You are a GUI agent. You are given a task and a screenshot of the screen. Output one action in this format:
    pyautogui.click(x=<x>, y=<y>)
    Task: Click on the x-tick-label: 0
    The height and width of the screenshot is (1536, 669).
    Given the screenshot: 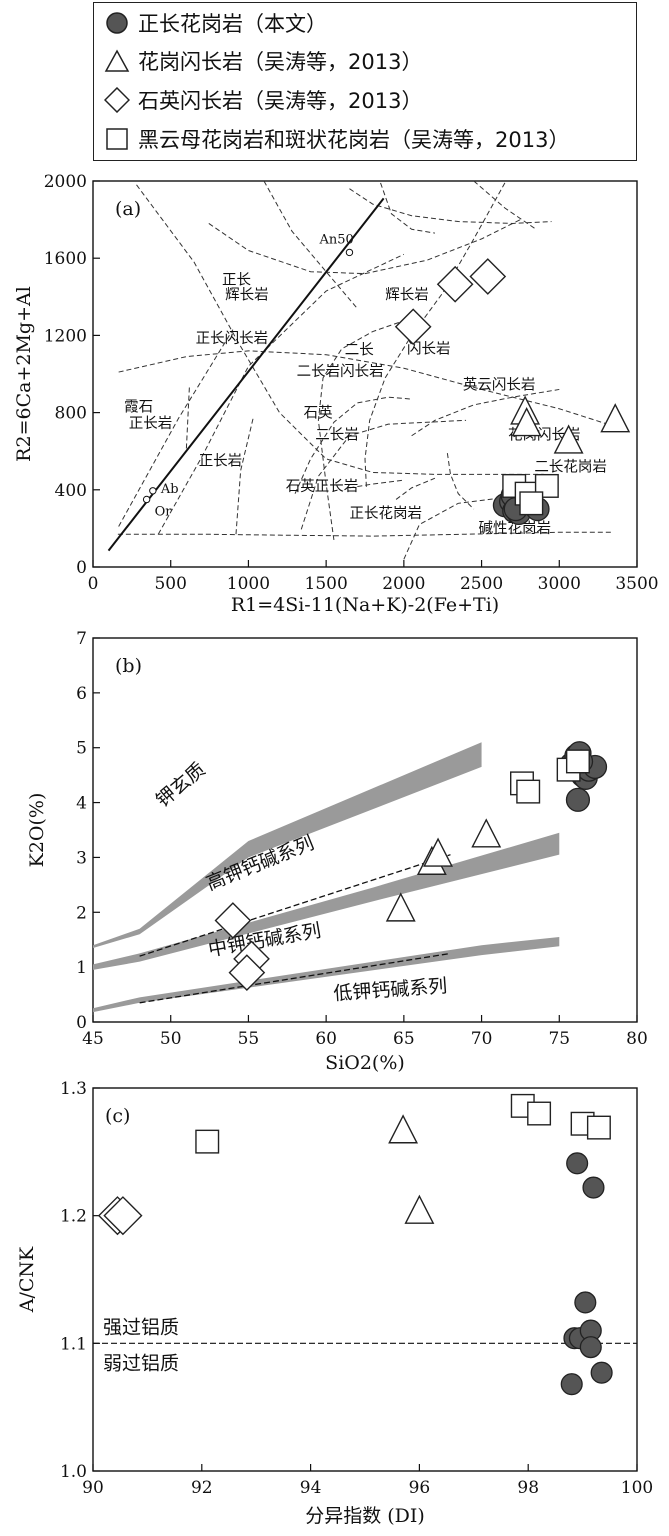 What is the action you would take?
    pyautogui.click(x=93, y=584)
    